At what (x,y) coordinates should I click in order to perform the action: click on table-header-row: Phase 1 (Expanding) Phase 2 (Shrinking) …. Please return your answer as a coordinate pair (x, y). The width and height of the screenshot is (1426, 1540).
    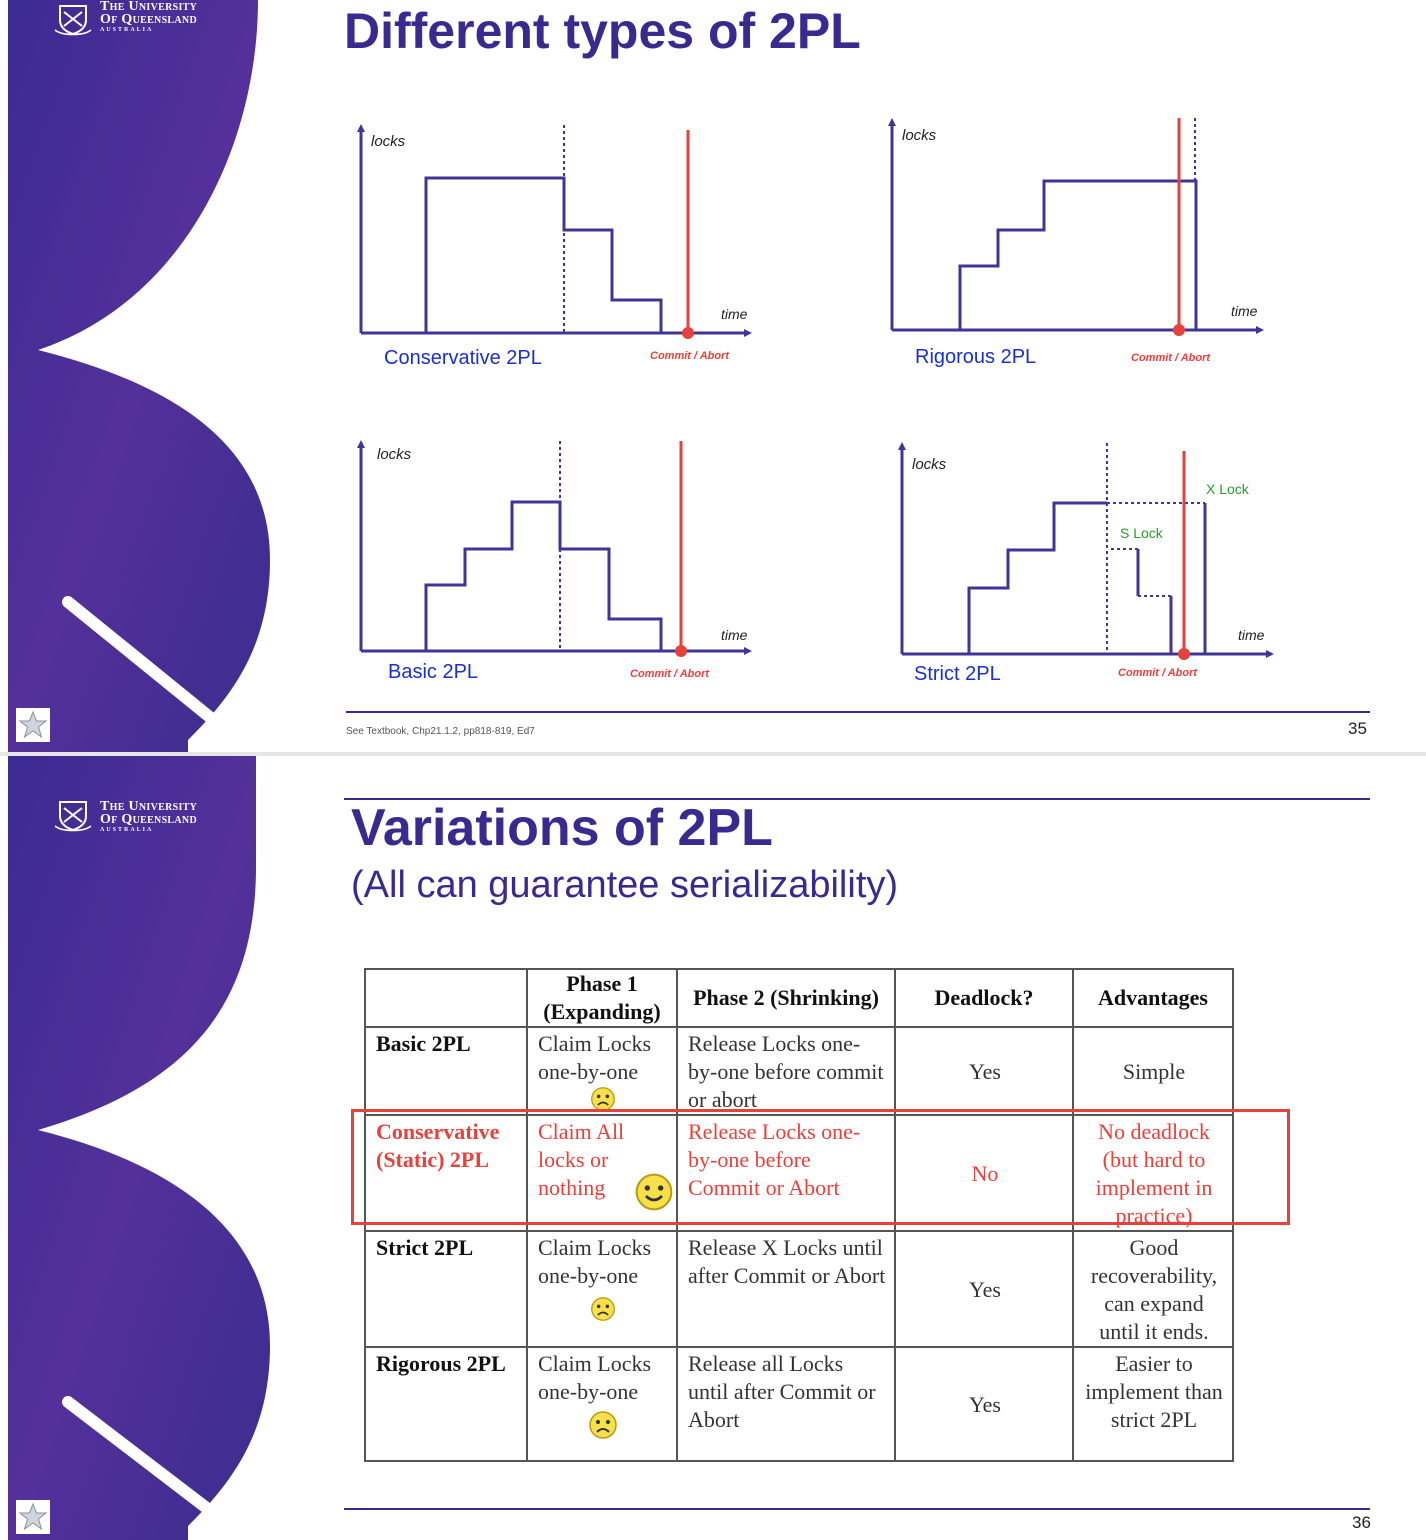
    Looking at the image, I should click on (799, 998).